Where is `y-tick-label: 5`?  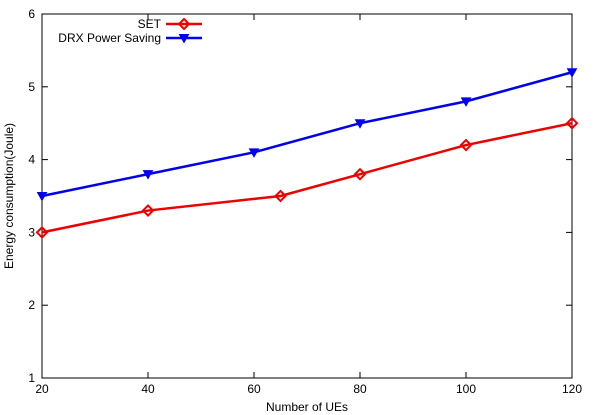 y-tick-label: 5 is located at coordinates (31, 87).